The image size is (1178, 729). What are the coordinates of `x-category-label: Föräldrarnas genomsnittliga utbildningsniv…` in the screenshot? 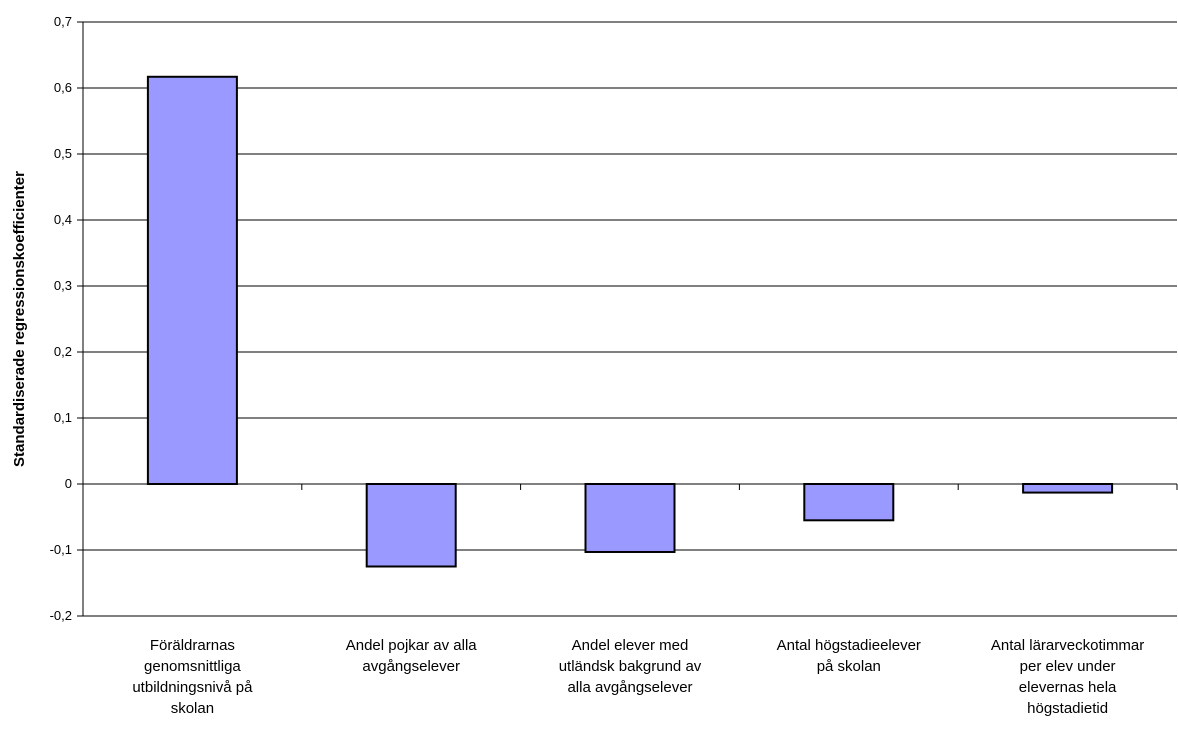 It's located at (192, 677).